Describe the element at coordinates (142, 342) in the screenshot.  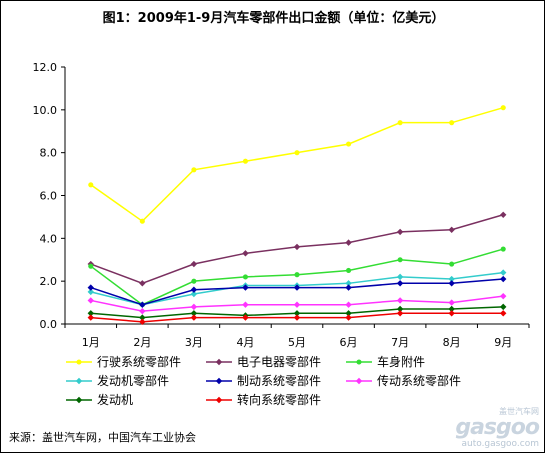
I see `x-tick-label: 2月` at that location.